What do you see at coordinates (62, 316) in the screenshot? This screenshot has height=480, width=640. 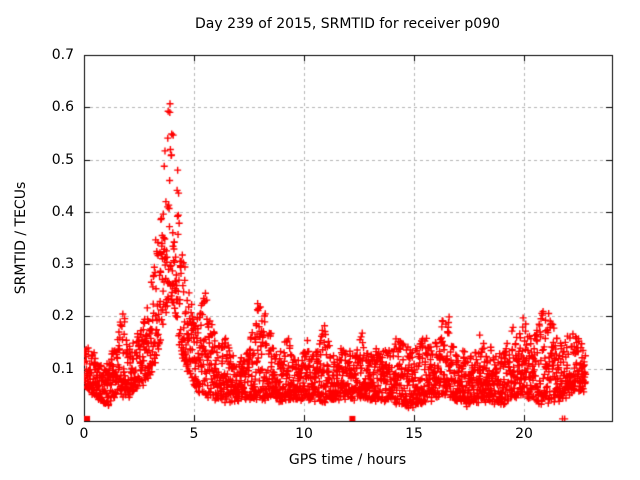 I see `y-tick-label: 0.2` at bounding box center [62, 316].